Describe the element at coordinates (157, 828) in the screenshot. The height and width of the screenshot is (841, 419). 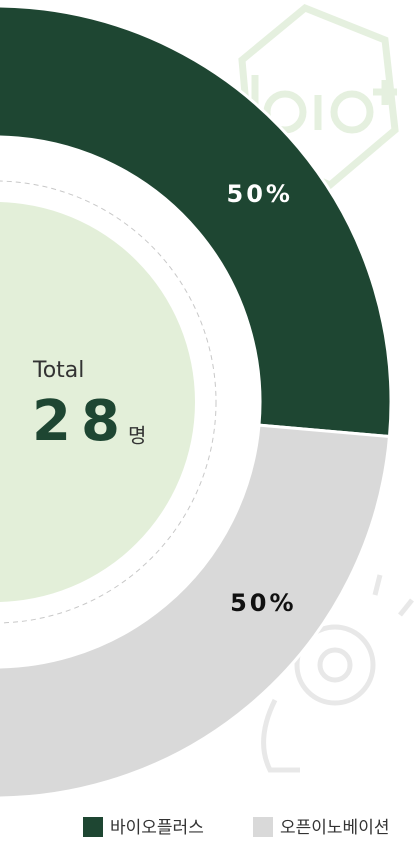
I see `legend-label: 바이오플러스` at that location.